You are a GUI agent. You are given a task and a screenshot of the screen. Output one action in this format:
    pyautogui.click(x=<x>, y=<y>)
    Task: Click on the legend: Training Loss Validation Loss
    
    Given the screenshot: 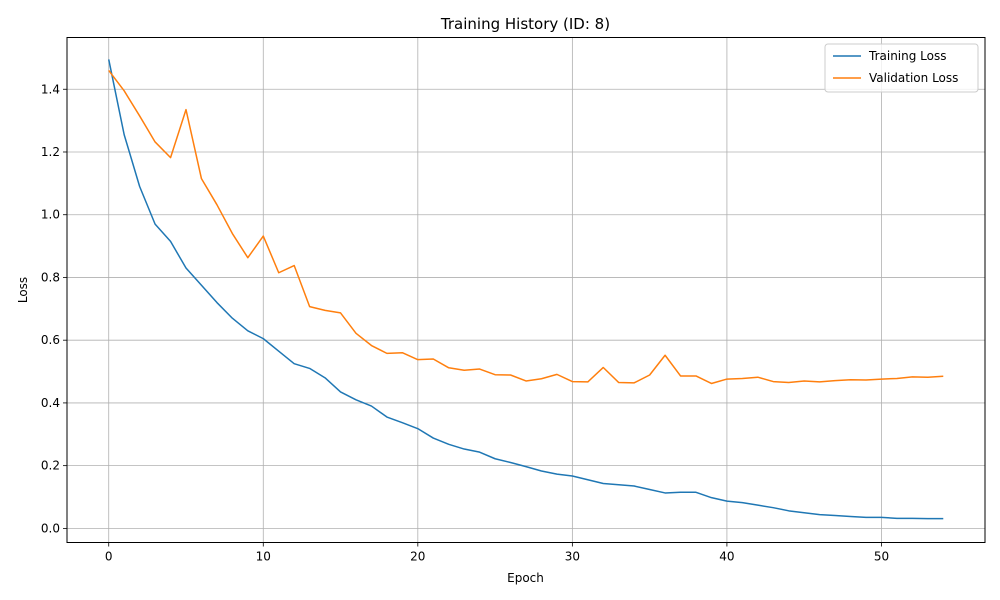 What is the action you would take?
    pyautogui.click(x=901, y=68)
    